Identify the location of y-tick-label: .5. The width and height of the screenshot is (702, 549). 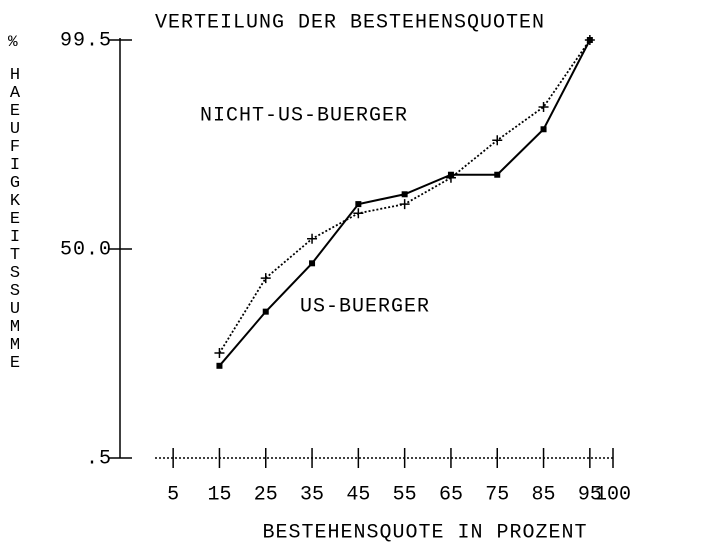
(99, 458).